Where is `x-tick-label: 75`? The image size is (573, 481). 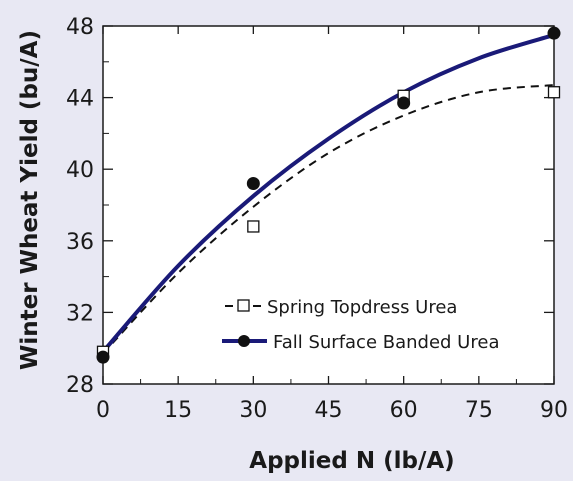
x-tick-label: 75 is located at coordinates (479, 410).